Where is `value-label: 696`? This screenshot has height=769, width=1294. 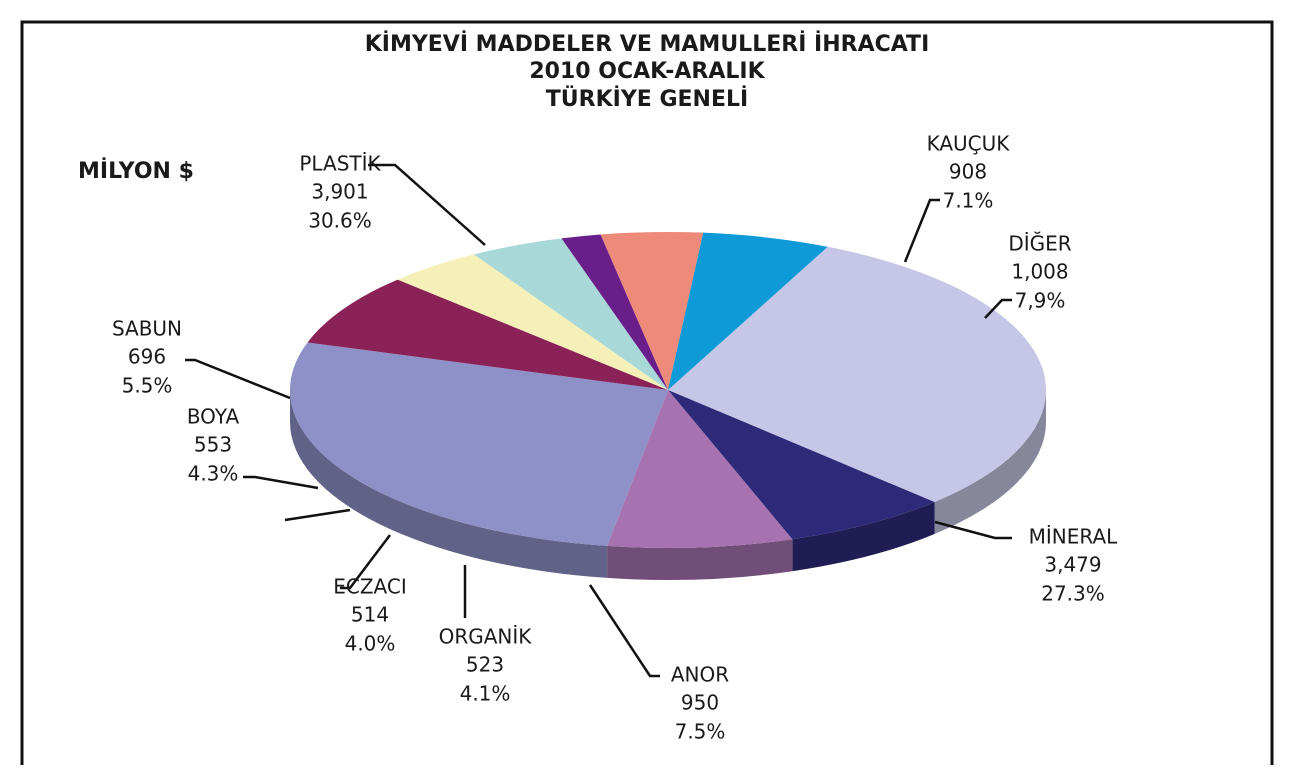
value-label: 696 is located at coordinates (147, 357).